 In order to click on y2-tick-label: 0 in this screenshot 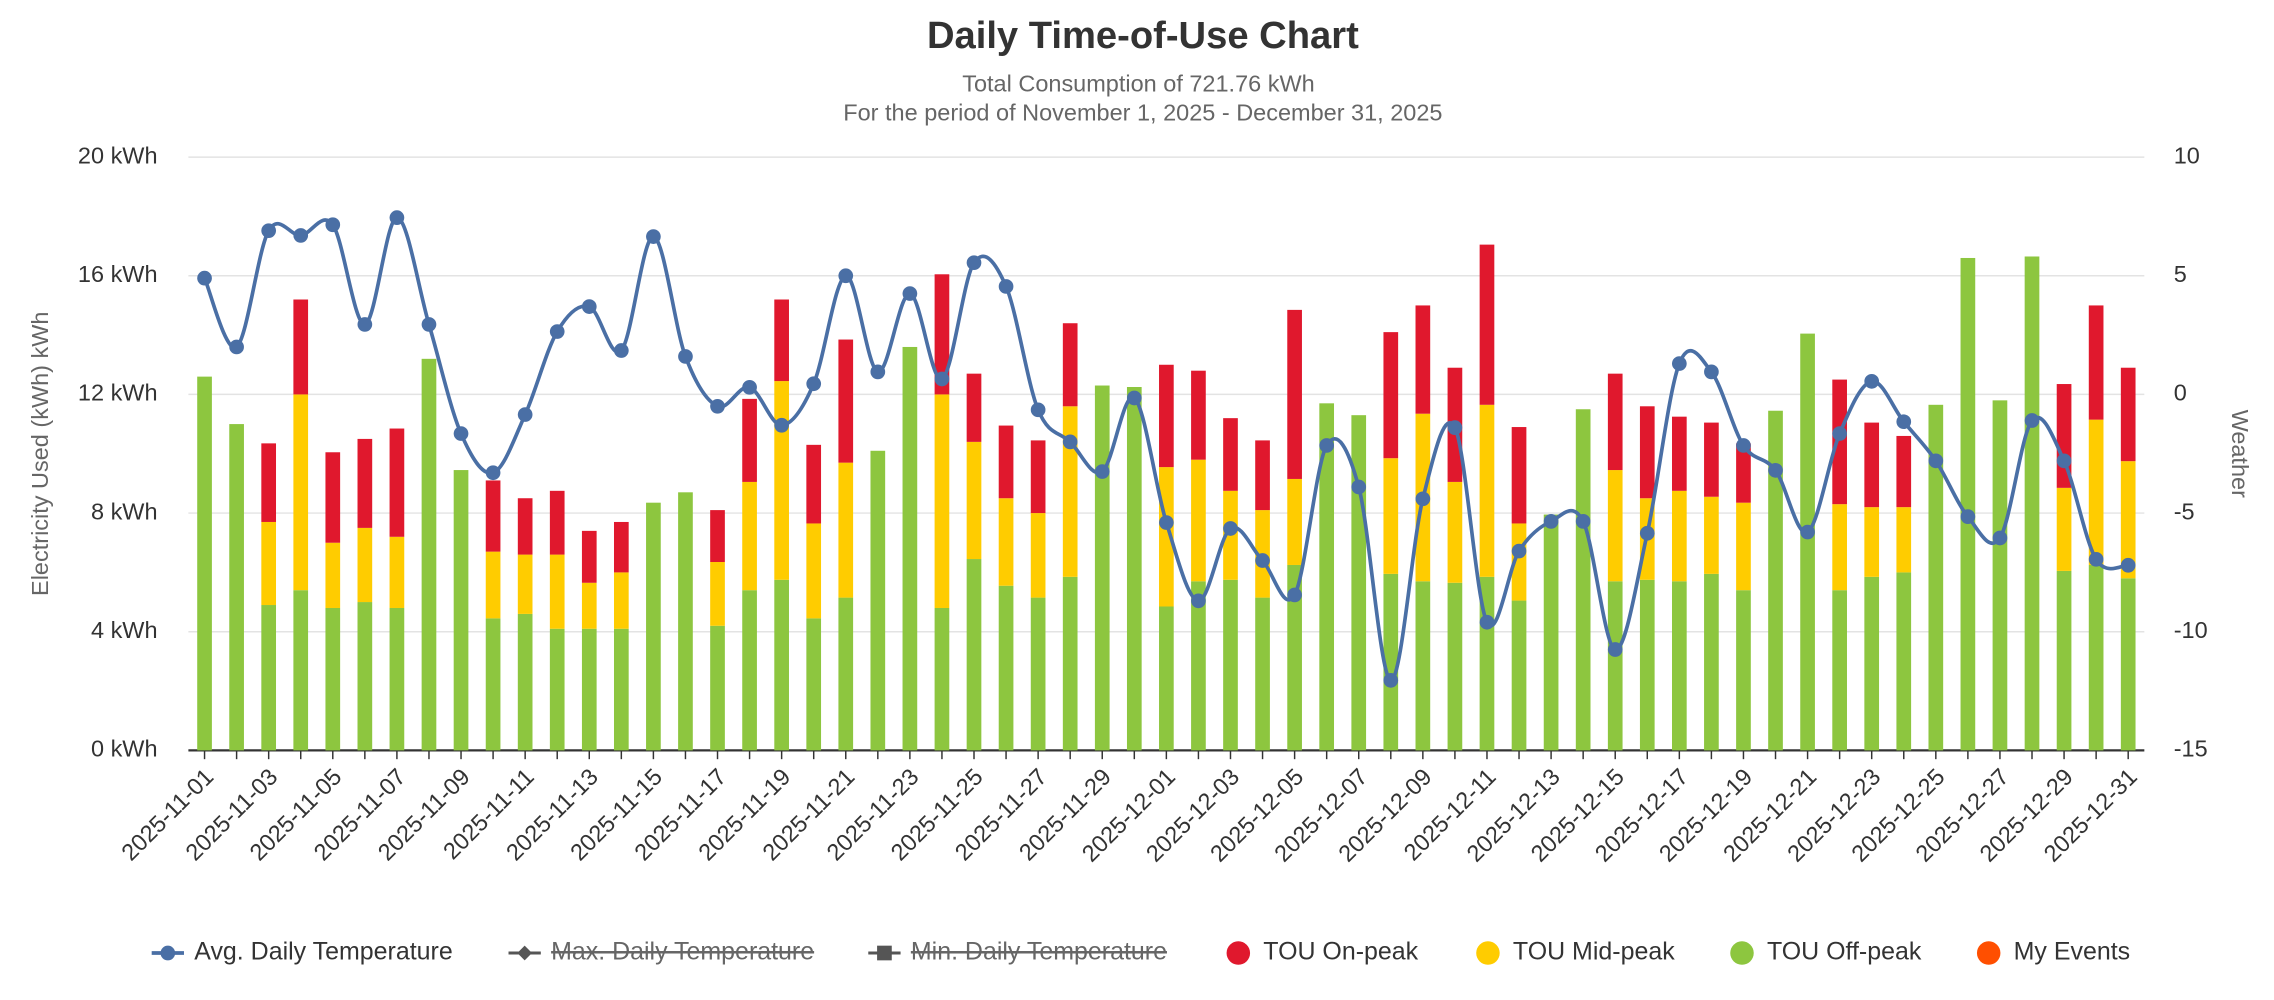, I will do `click(2180, 393)`.